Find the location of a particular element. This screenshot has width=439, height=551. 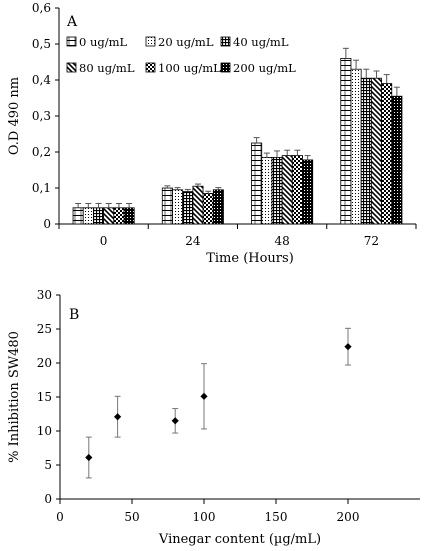

legend-label: 0 ug/mL is located at coordinates (103, 42).